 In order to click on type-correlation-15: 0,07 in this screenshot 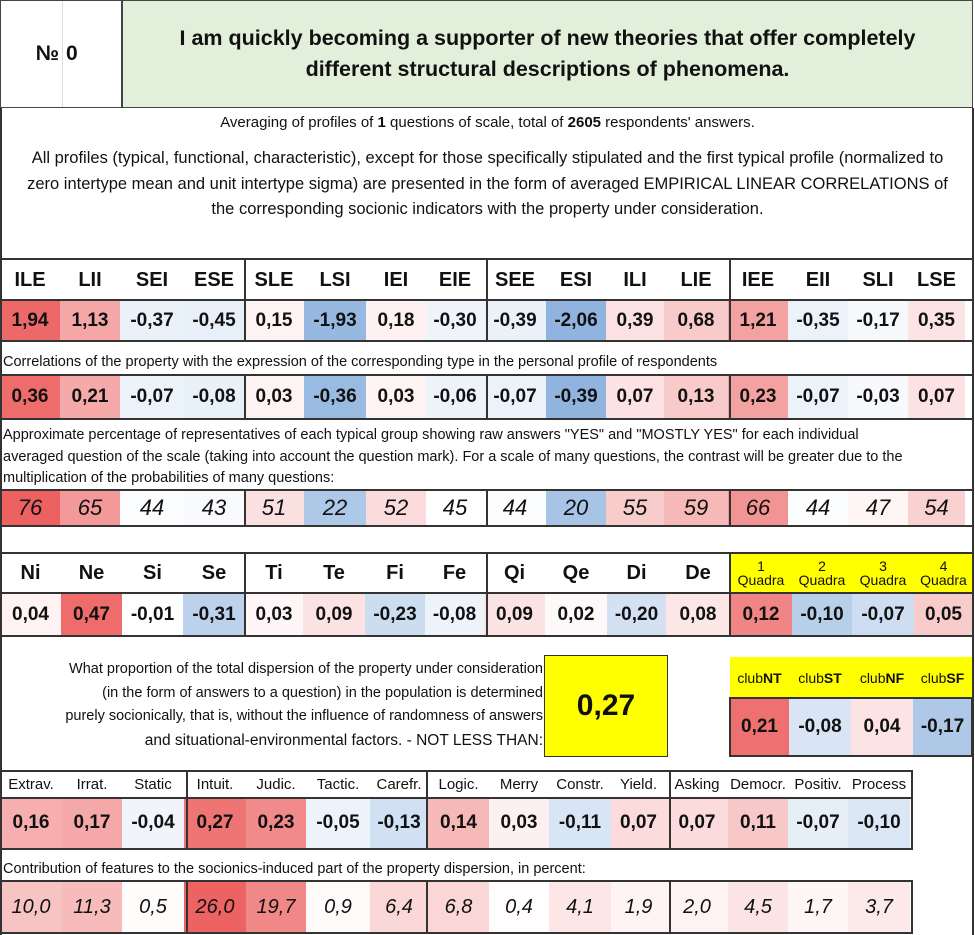, I will do `click(936, 397)`.